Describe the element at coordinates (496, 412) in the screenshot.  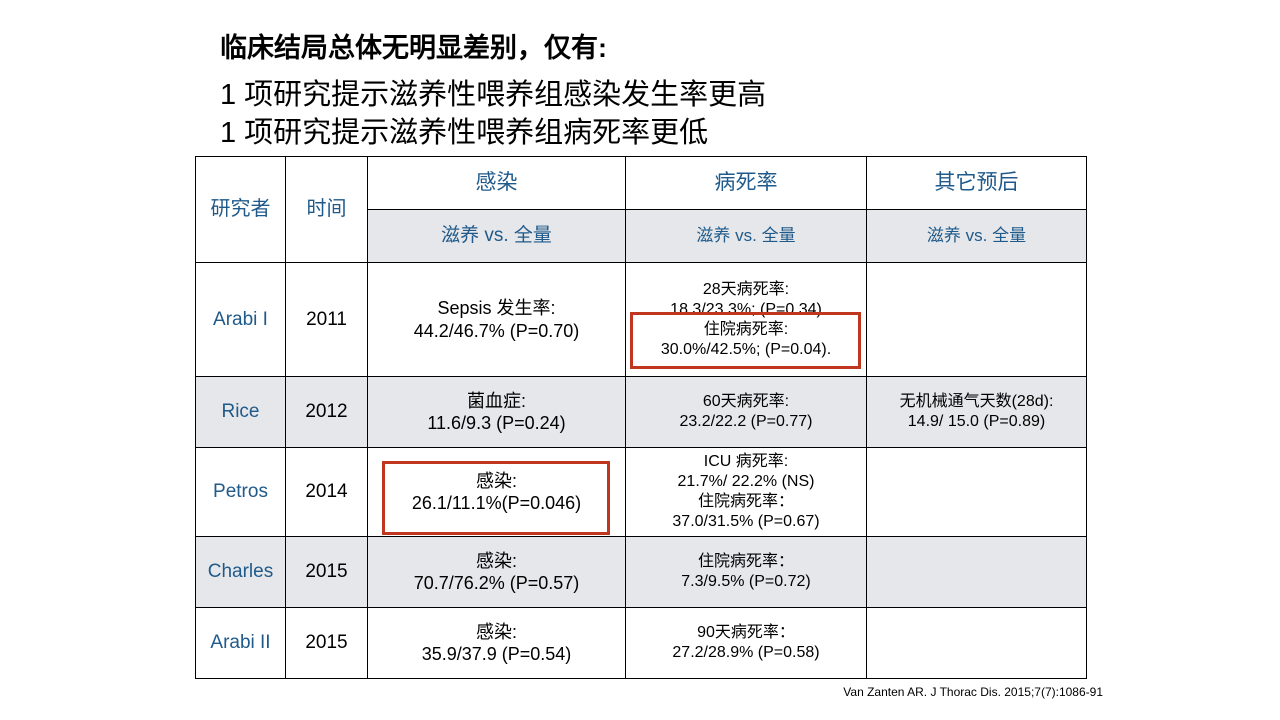
I see `infection-cell: 菌血症: 11.6/9.3 (P=0.24)` at that location.